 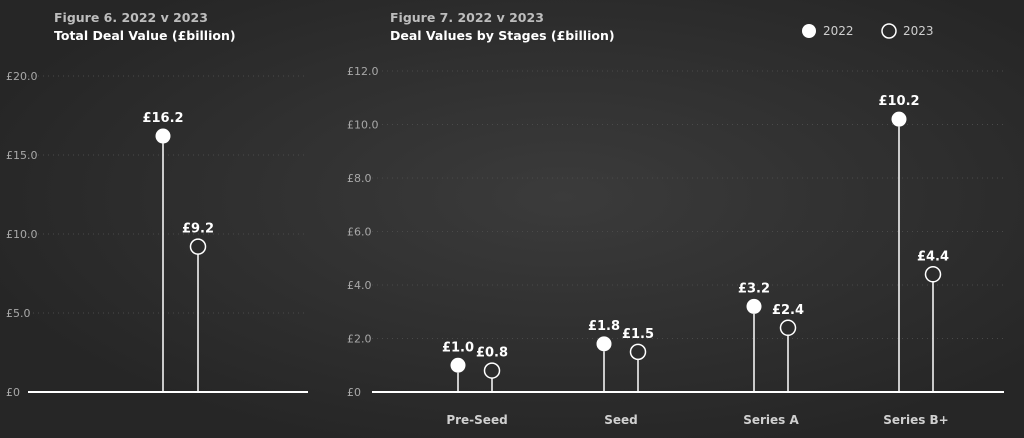 What do you see at coordinates (359, 339) in the screenshot?
I see `y-tick-label: £2.0` at bounding box center [359, 339].